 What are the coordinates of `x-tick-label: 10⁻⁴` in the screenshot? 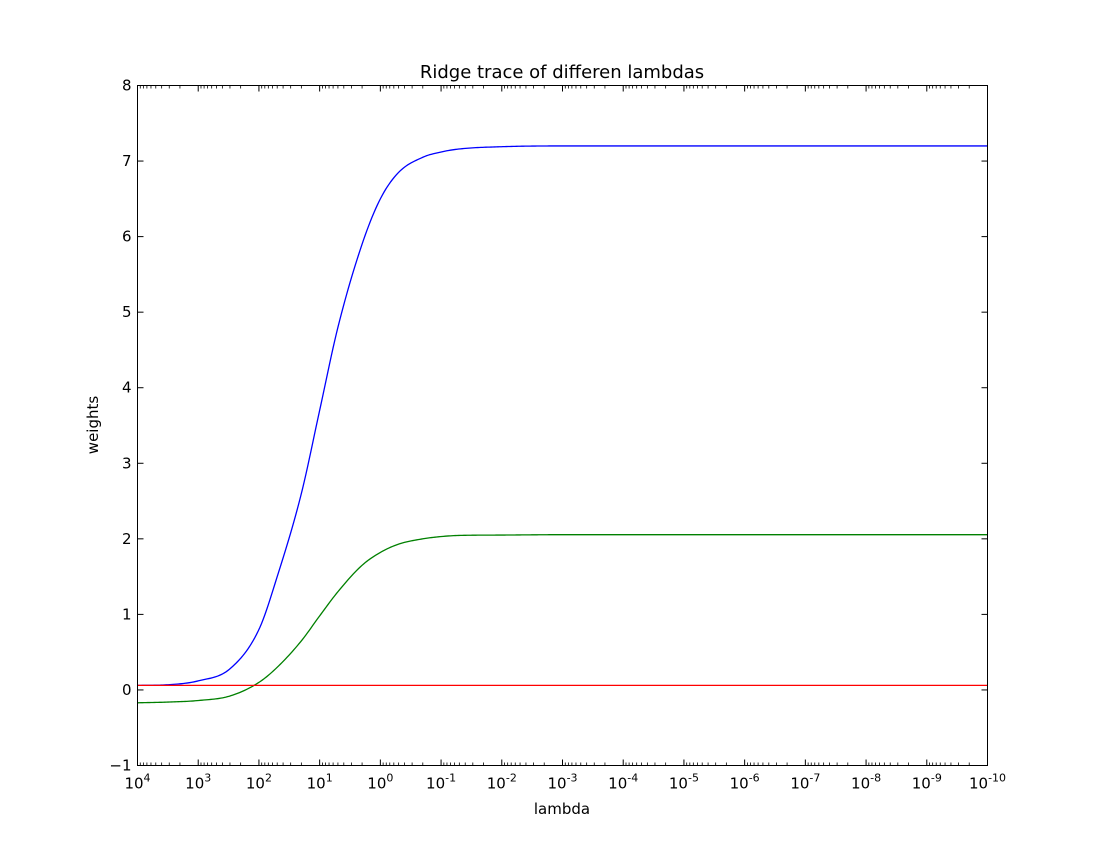 It's located at (623, 782).